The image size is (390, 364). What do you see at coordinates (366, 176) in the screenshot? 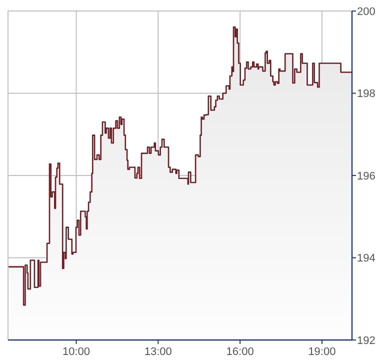
I see `y-tick-label: 196` at bounding box center [366, 176].